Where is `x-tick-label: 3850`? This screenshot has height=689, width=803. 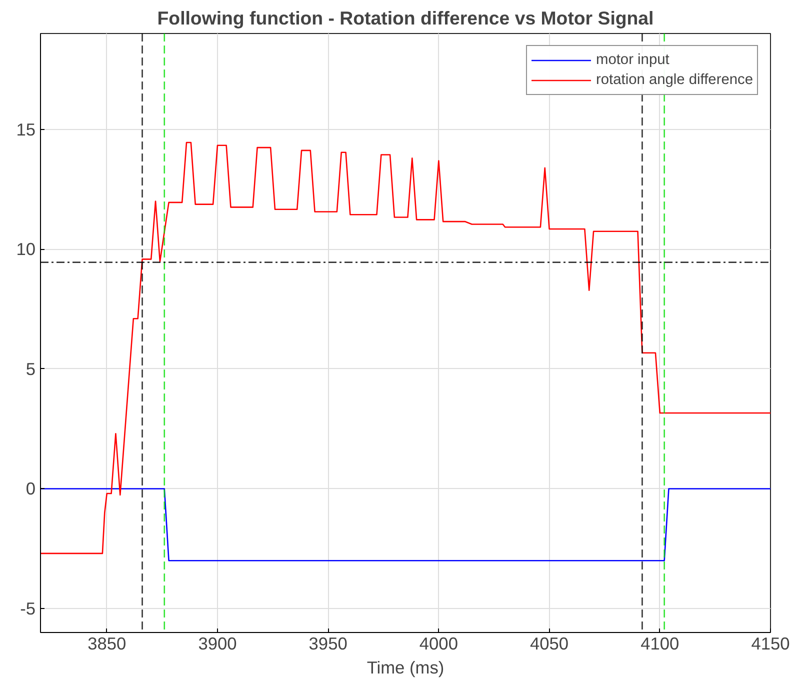 x-tick-label: 3850 is located at coordinates (107, 644).